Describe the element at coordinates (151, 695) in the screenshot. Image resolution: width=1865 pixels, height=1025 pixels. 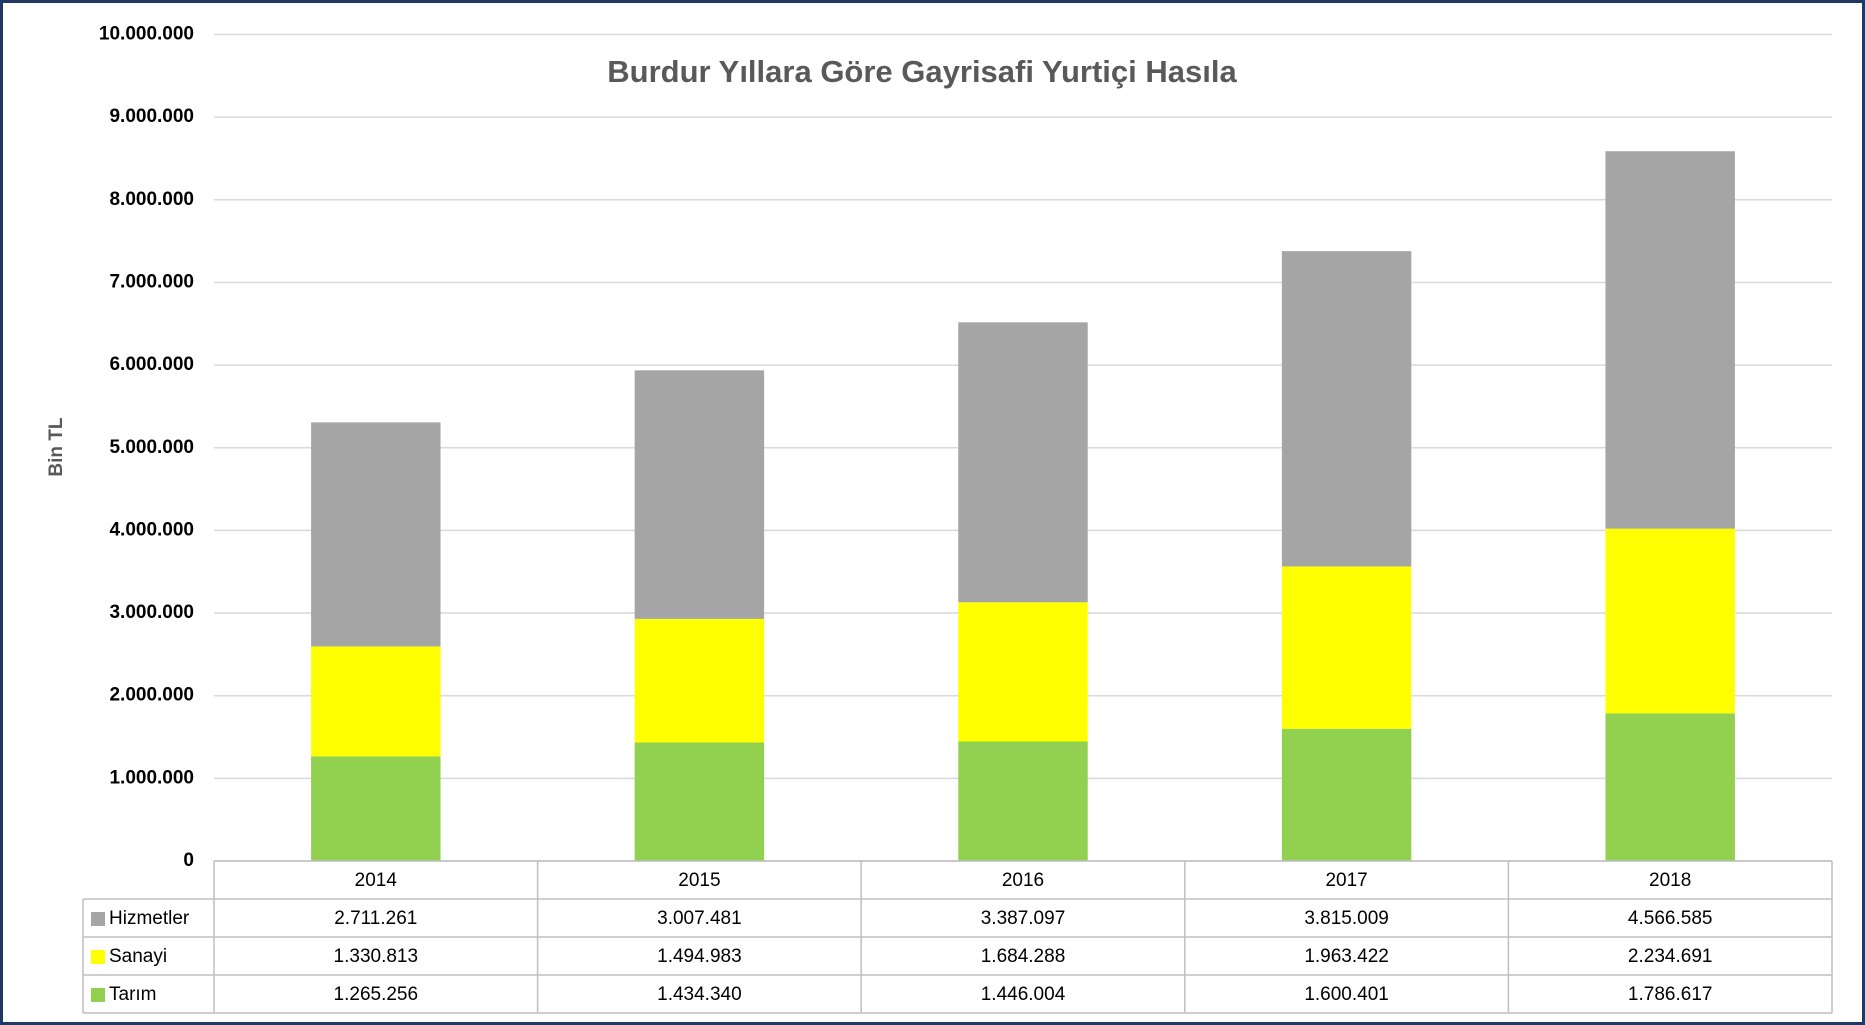
I see `y-tick-label: 2.000.000` at that location.